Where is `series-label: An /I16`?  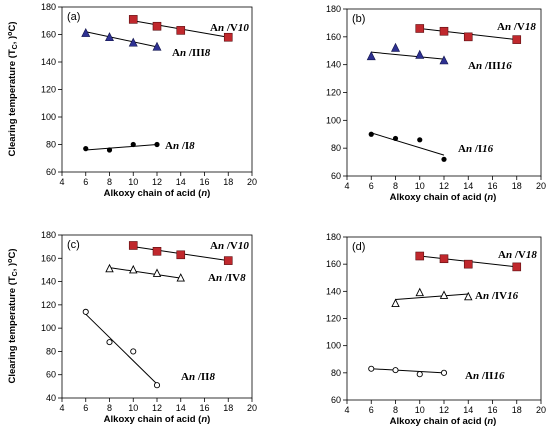
series-label: An /I16 is located at coordinates (476, 149).